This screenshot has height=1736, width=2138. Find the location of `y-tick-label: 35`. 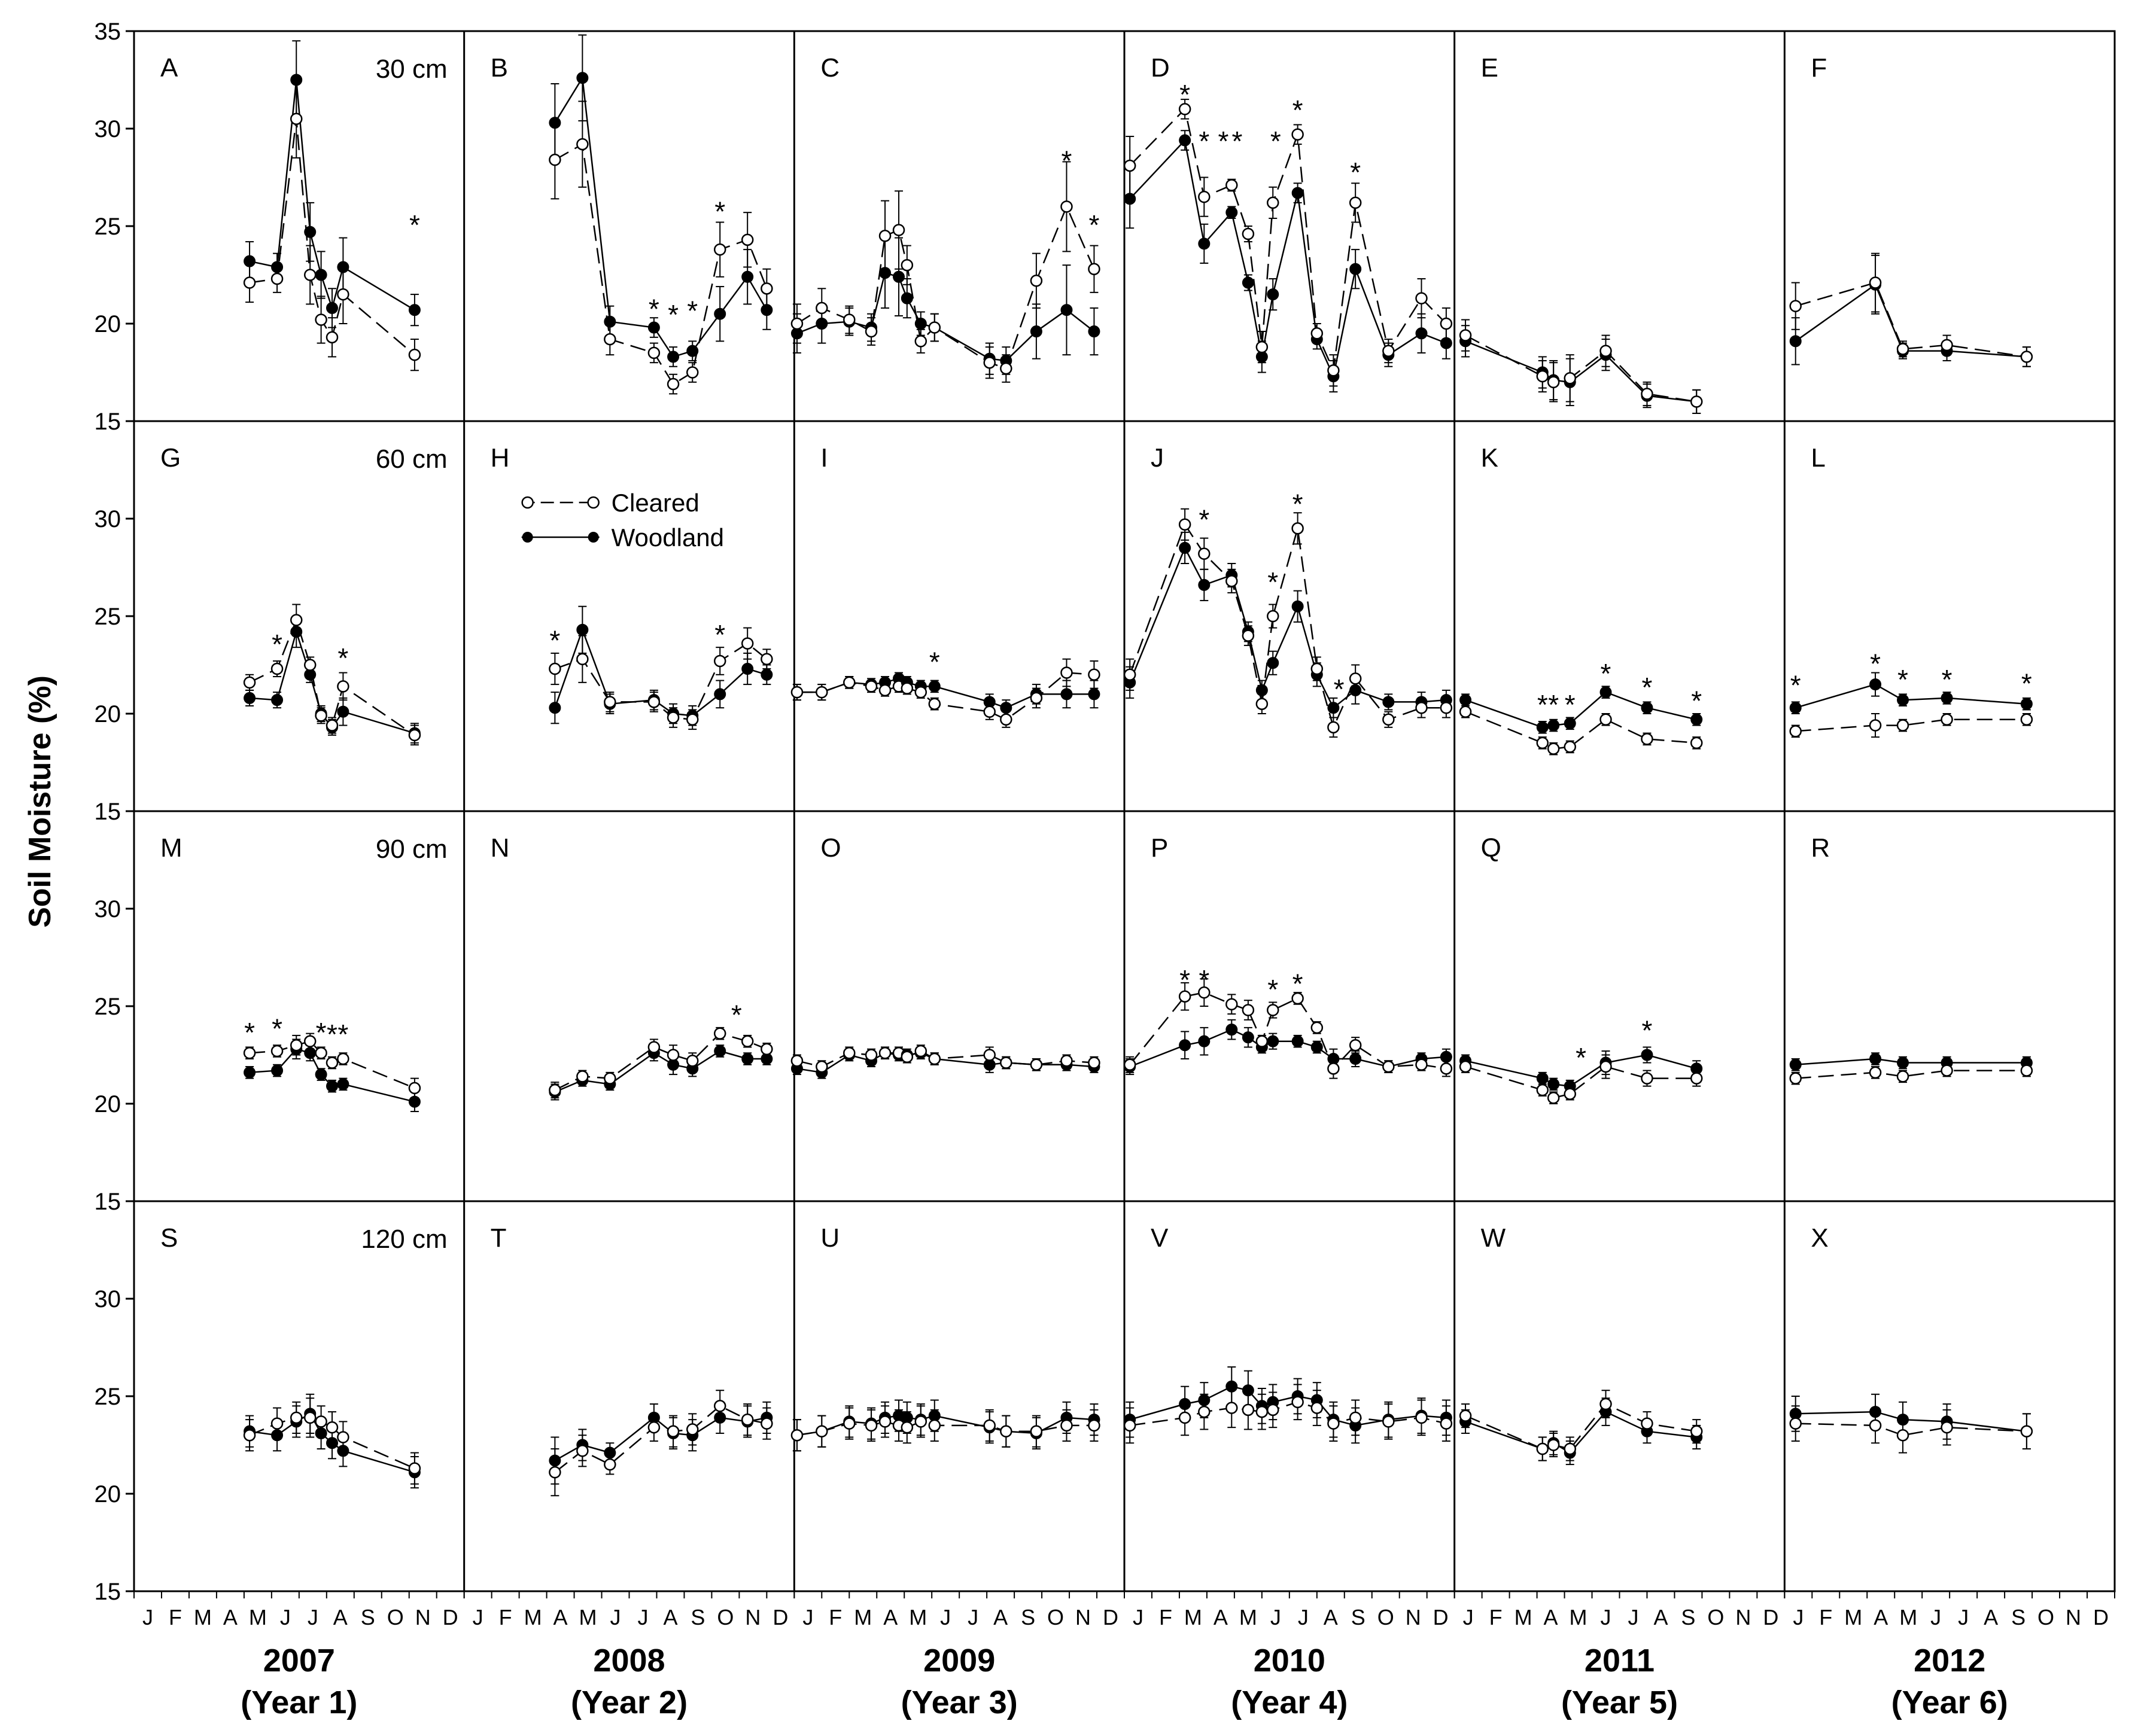

y-tick-label: 35 is located at coordinates (108, 32).